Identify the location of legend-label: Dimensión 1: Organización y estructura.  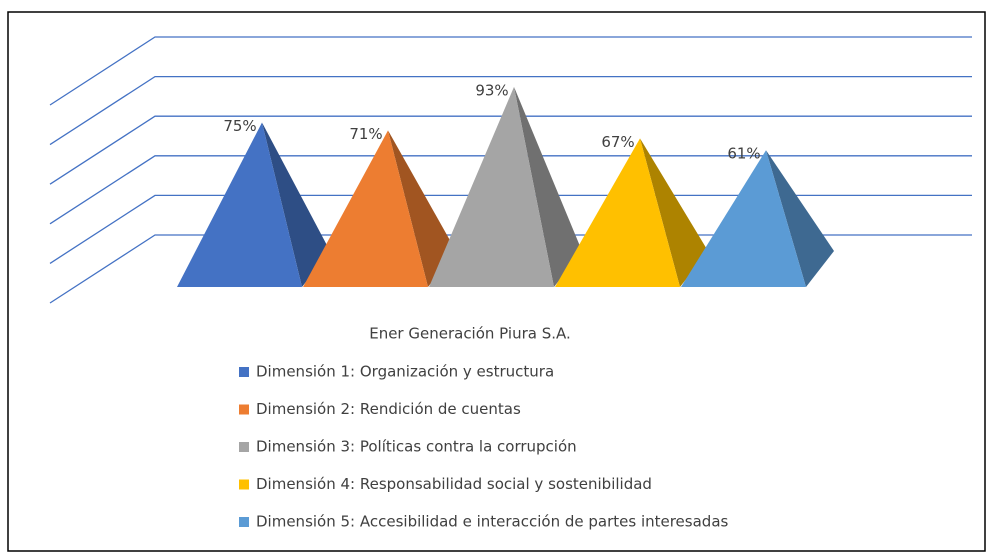
(405, 372).